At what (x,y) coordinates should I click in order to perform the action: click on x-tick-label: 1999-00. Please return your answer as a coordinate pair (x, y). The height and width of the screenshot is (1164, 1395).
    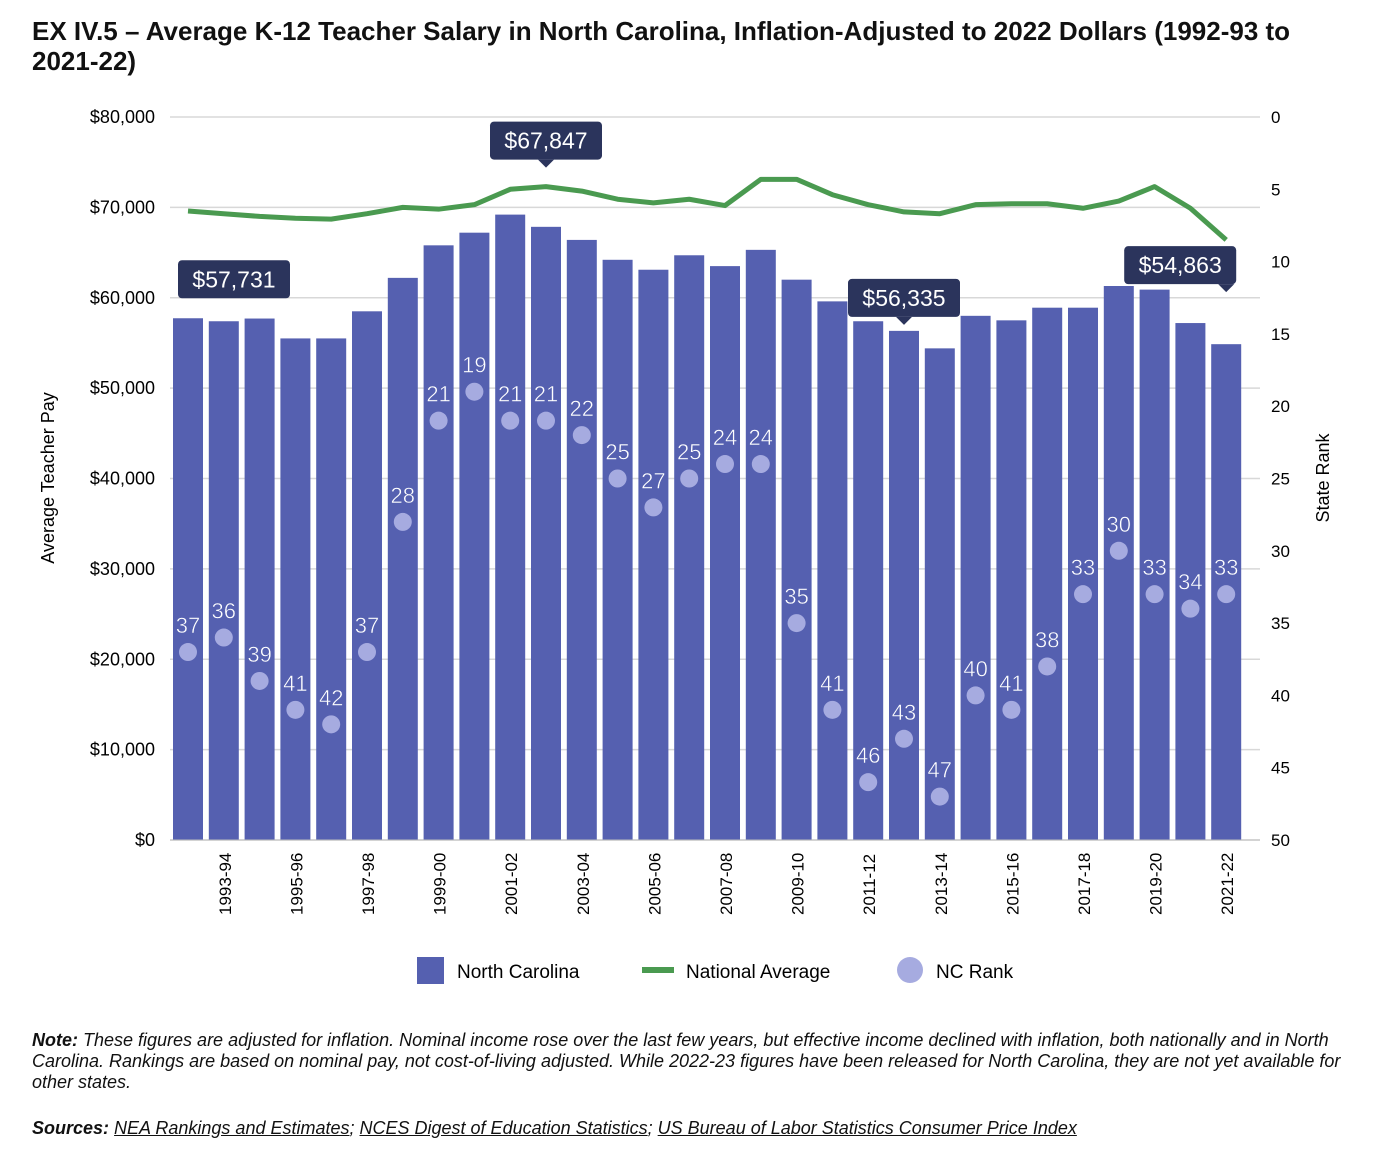
    Looking at the image, I should click on (440, 884).